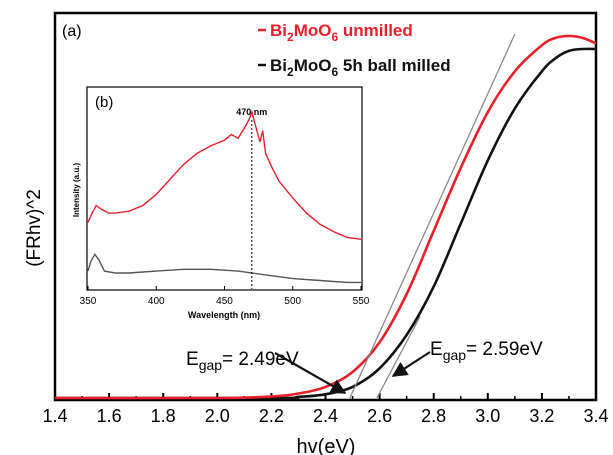 This screenshot has height=455, width=613. What do you see at coordinates (217, 416) in the screenshot?
I see `x-tick-label: 2.0` at bounding box center [217, 416].